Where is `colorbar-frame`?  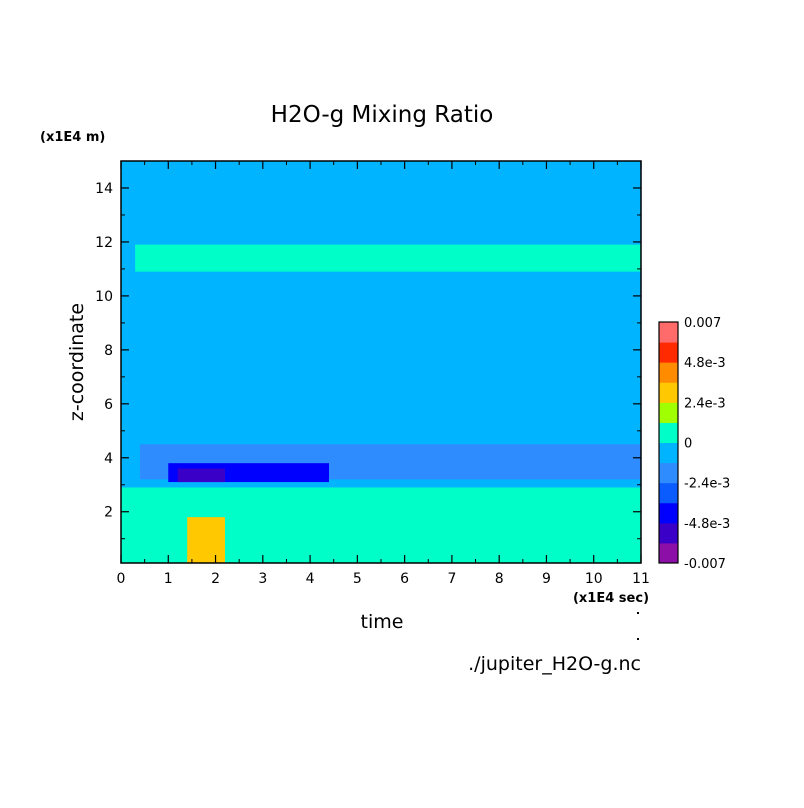
colorbar-frame is located at coordinates (668, 442).